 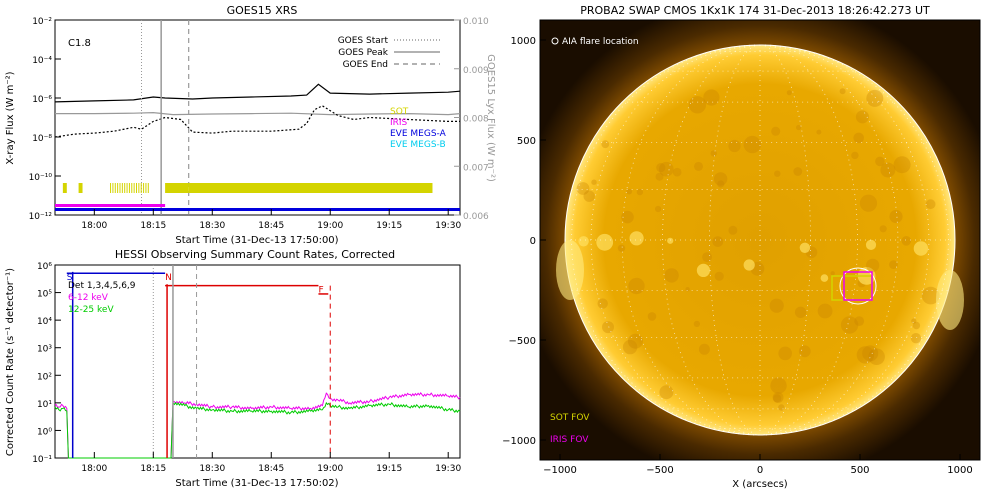 I want to click on hessi-y-tick-label: 10⁶, so click(x=44, y=267).